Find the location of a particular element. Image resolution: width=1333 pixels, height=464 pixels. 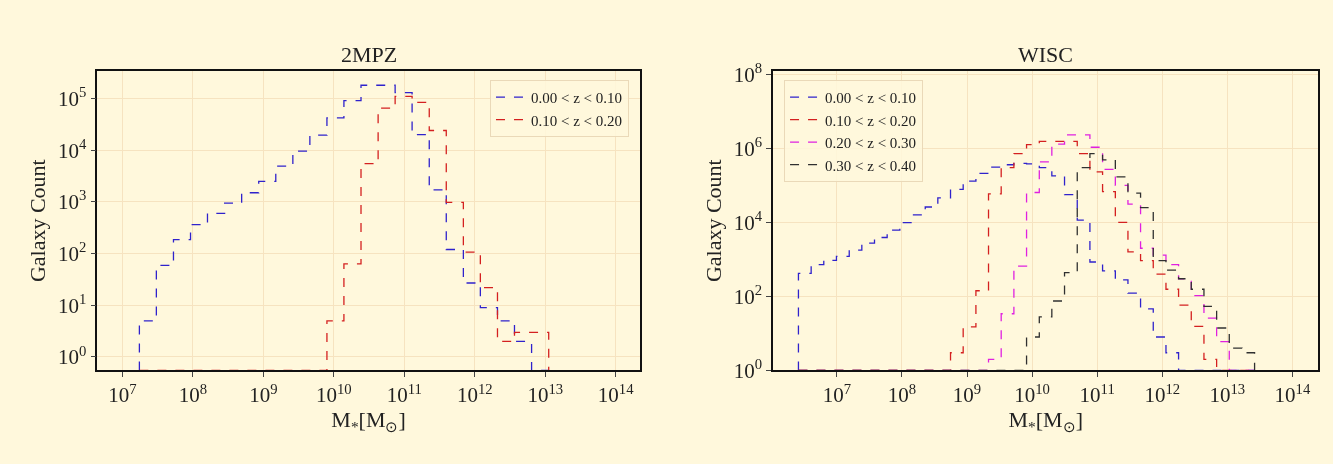

y-tick-label: 10$^{1}$ is located at coordinates (72, 304).